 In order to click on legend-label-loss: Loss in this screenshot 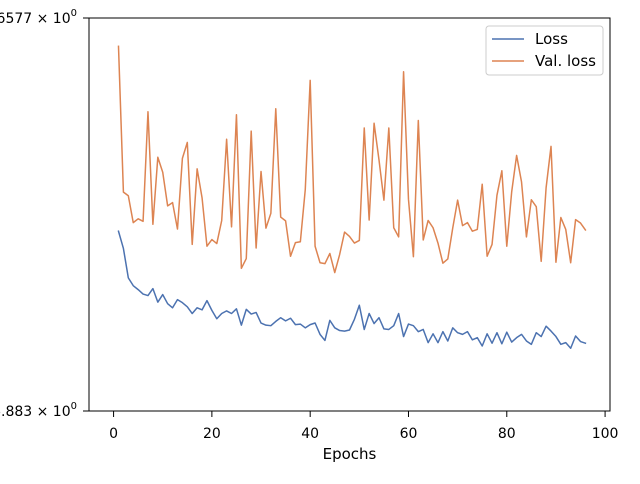, I will do `click(551, 39)`.